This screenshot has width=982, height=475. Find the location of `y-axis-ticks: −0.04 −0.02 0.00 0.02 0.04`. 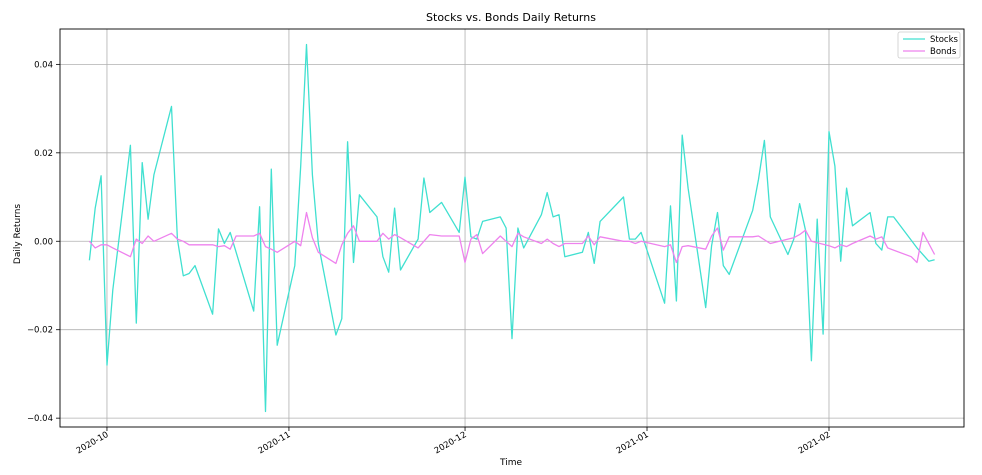

y-axis-ticks: −0.04 −0.02 0.00 0.02 0.04 is located at coordinates (43, 242).